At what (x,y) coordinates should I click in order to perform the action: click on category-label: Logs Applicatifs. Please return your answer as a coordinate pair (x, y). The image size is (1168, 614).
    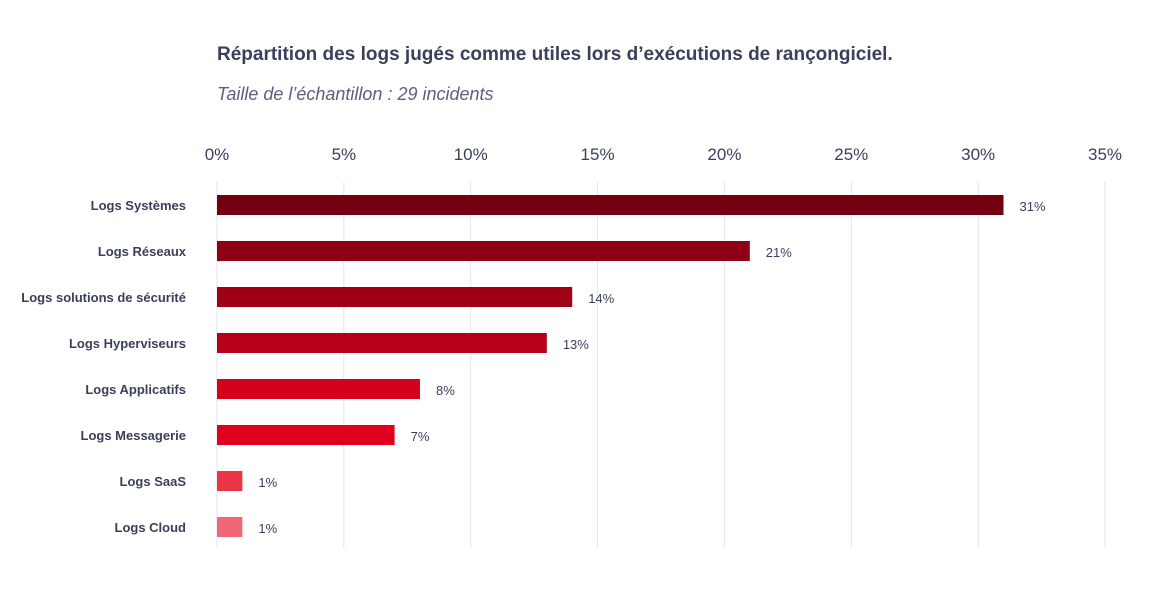
    Looking at the image, I should click on (135, 389).